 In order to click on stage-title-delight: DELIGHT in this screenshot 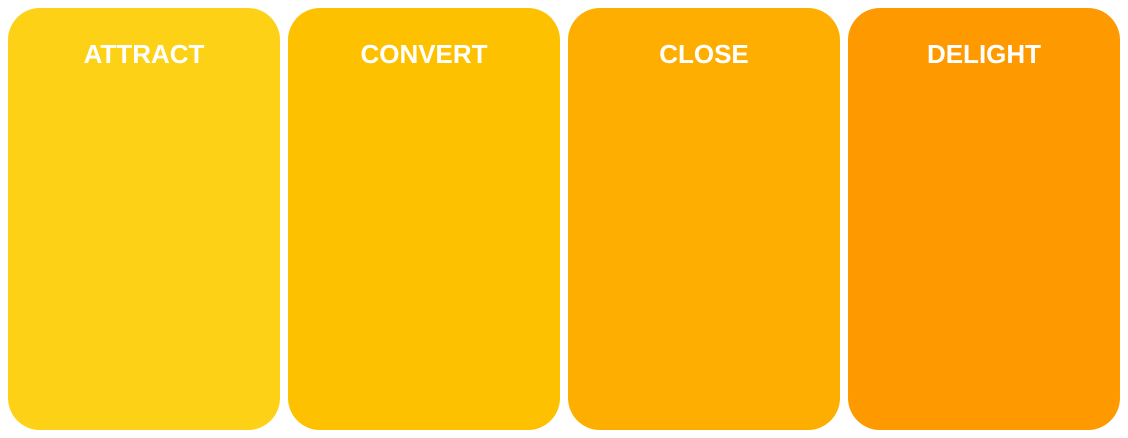, I will do `click(984, 54)`.